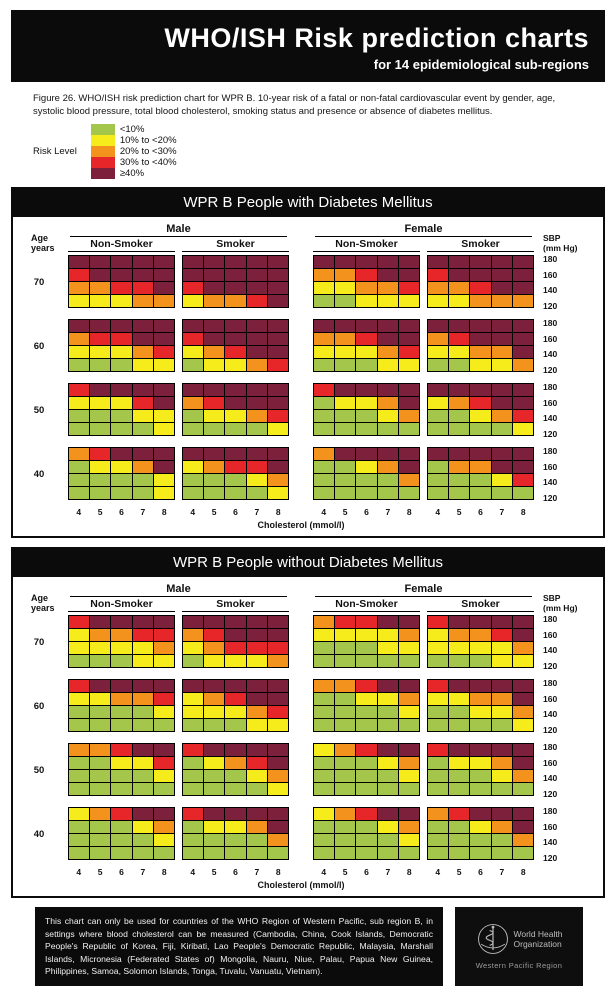  Describe the element at coordinates (43, 602) in the screenshot. I see `age-axis-label: Age years` at that location.